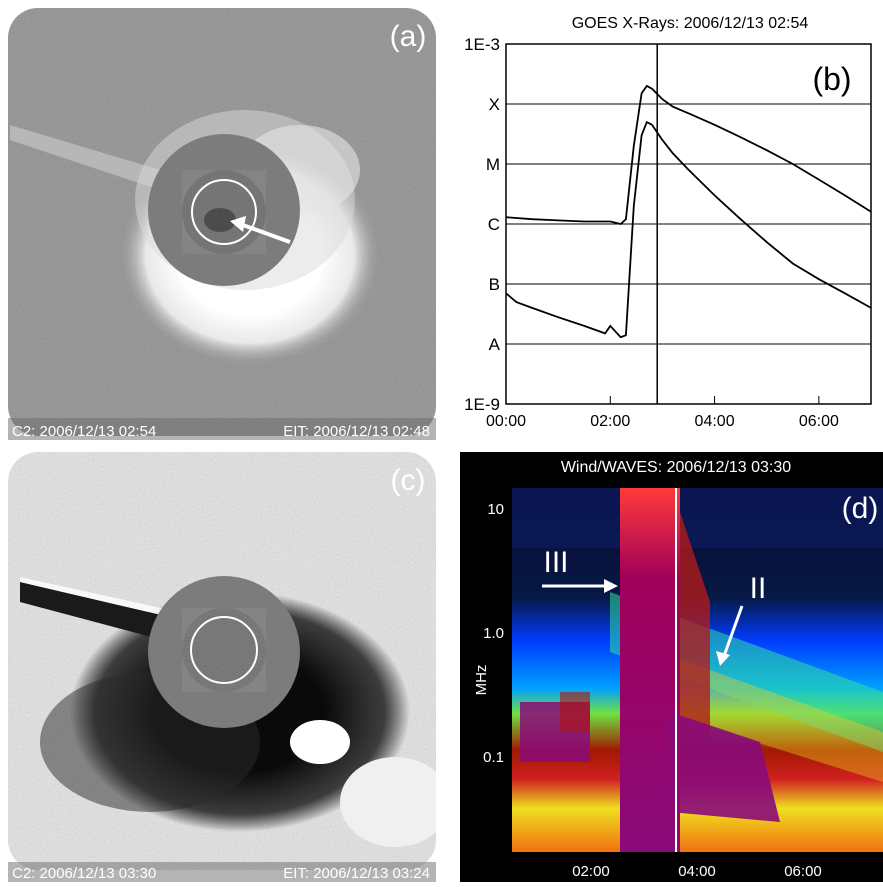  Describe the element at coordinates (831, 79) in the screenshot. I see `panel-b-label: (b)` at that location.